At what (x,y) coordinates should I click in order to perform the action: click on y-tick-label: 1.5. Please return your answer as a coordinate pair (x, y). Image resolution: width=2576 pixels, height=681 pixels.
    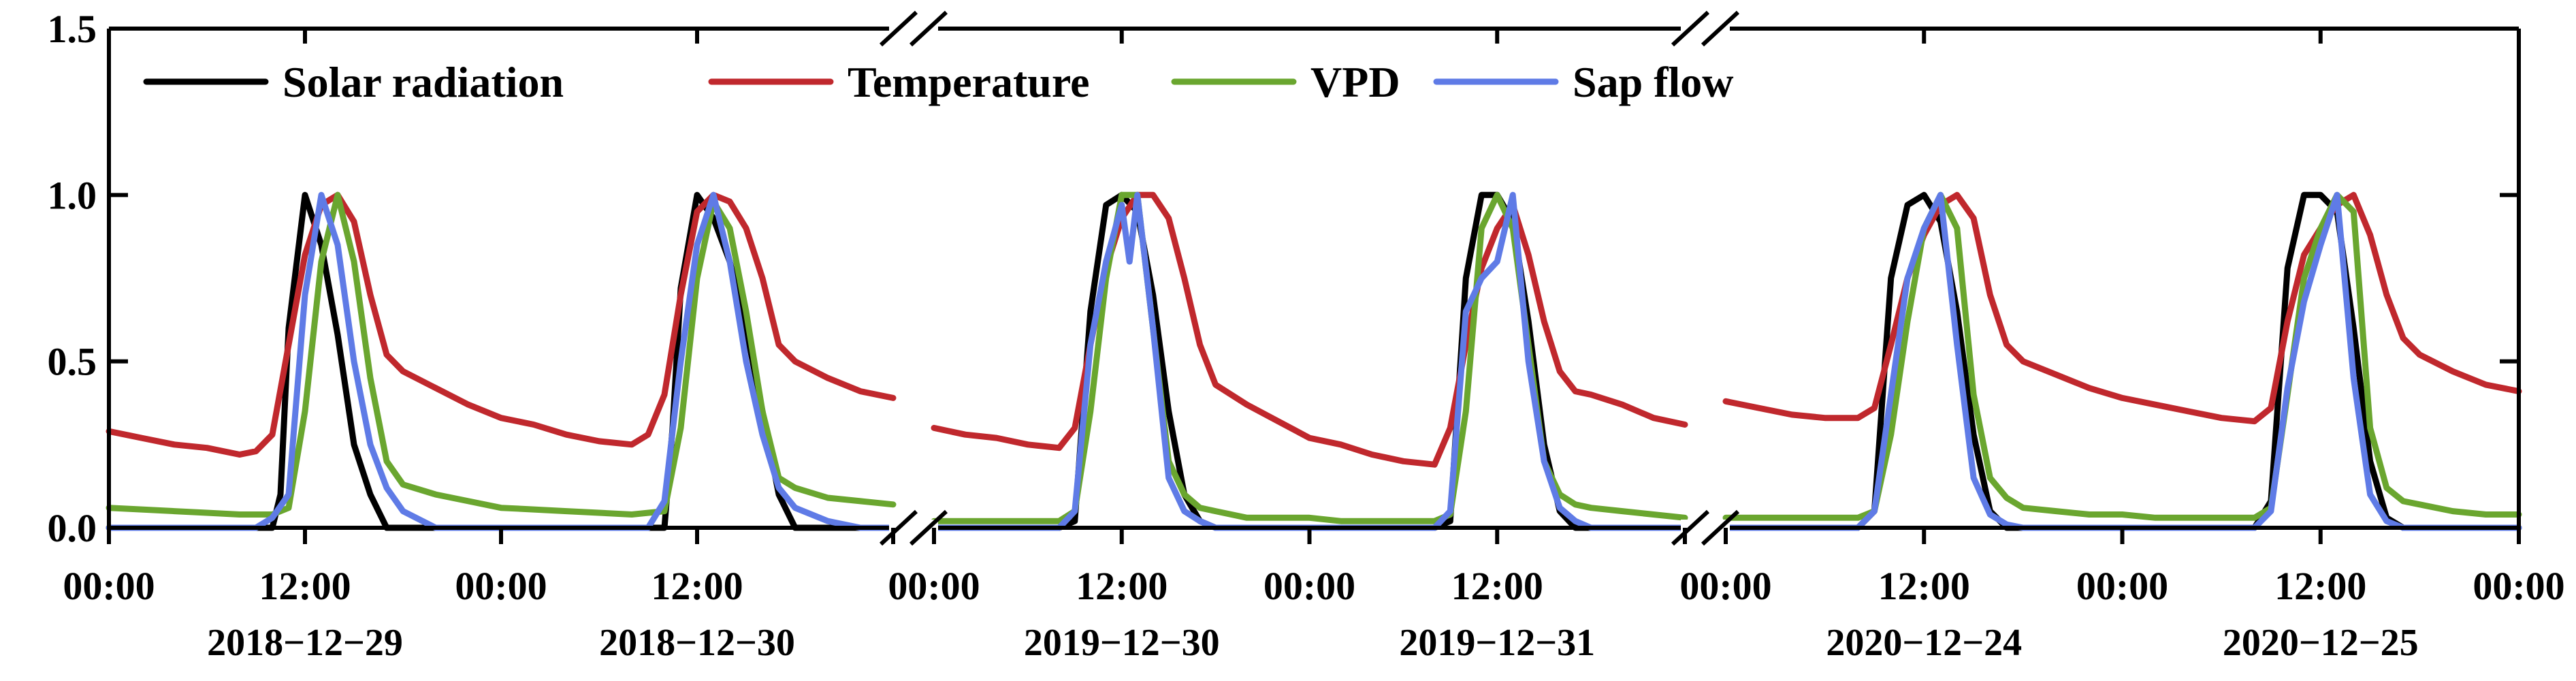
    Looking at the image, I should click on (73, 29).